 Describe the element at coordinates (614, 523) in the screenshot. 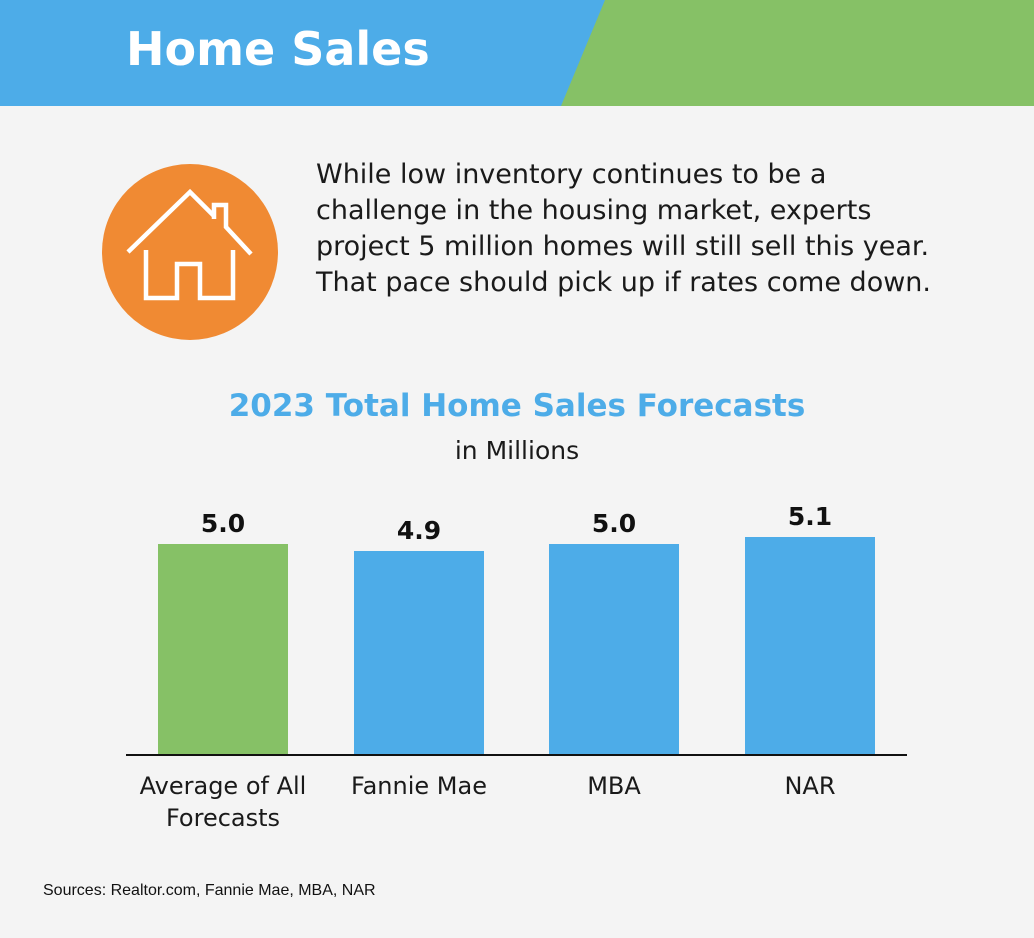

I see `data-label-2: 5.0` at that location.